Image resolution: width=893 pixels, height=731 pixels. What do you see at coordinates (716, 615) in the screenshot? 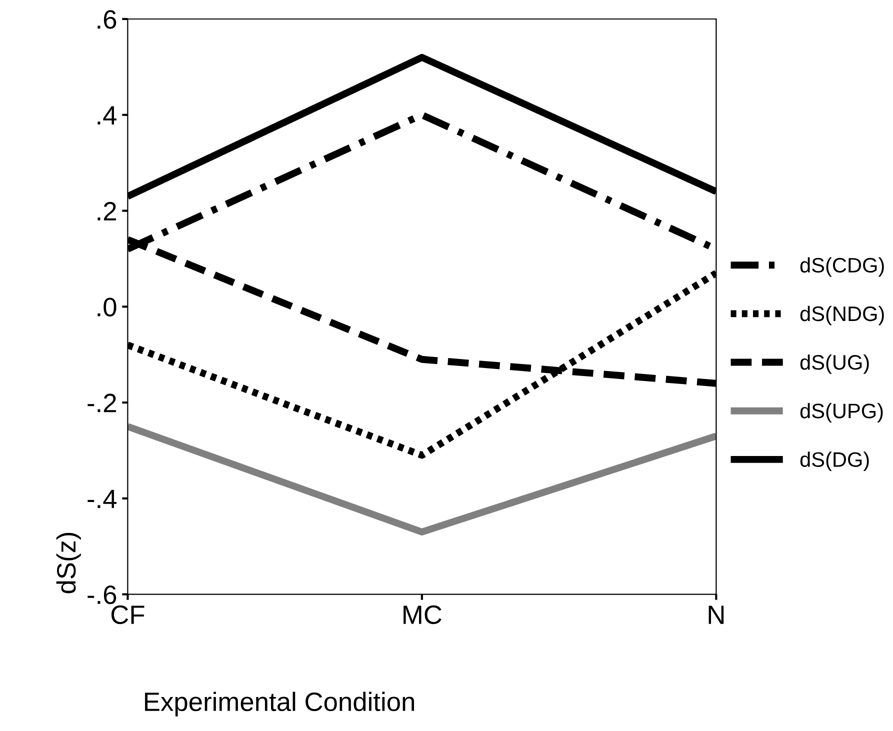
I see `x-tick-label: N` at bounding box center [716, 615].